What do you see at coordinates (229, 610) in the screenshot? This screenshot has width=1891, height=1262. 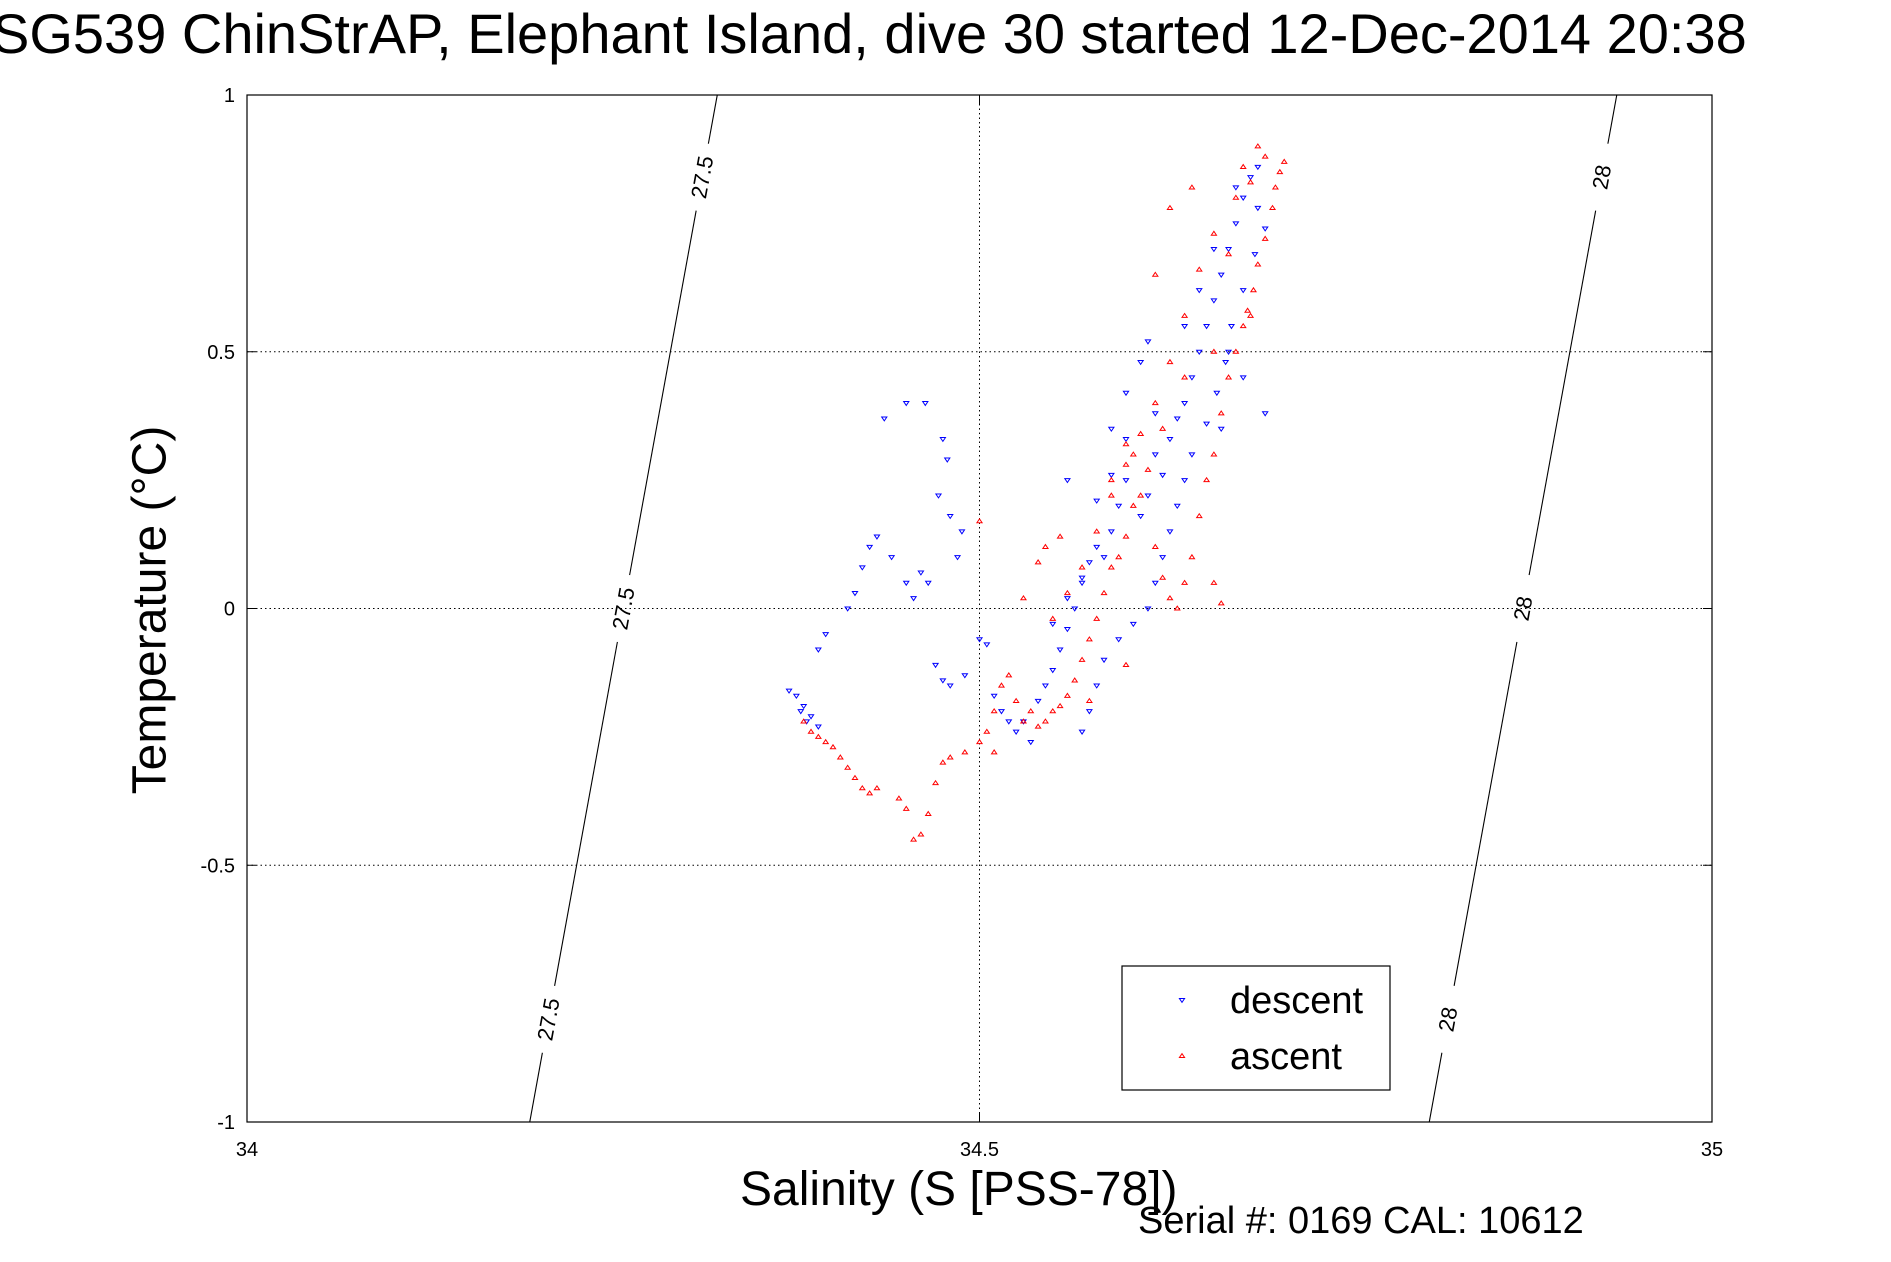 I see `y-tick-label: 0` at bounding box center [229, 610].